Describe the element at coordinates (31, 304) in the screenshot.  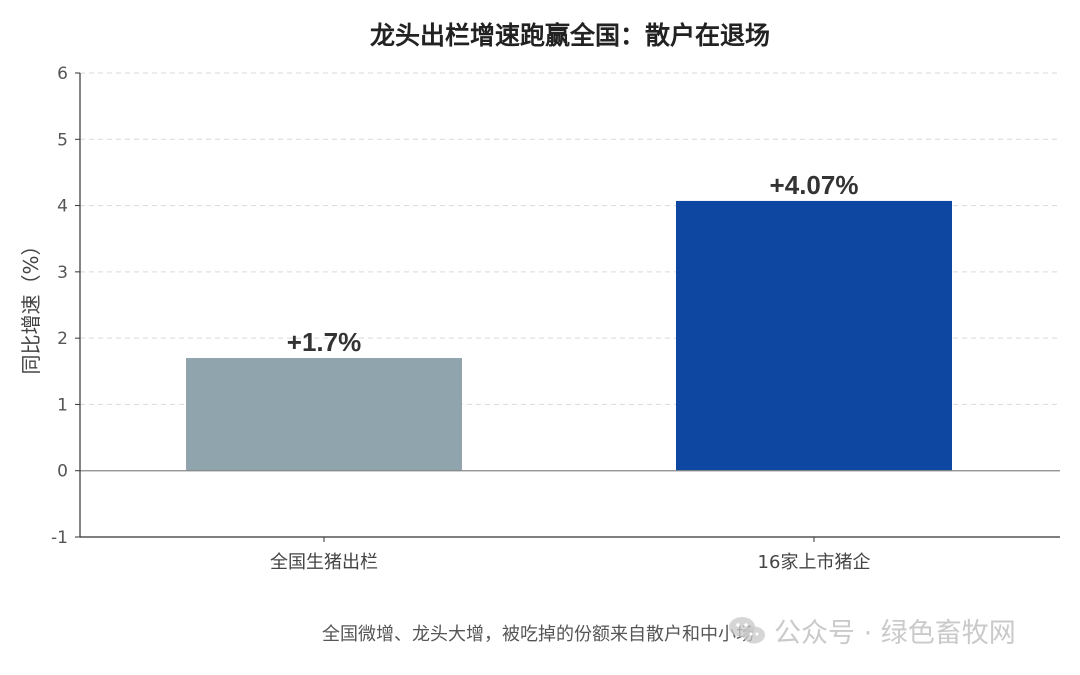
I see `y-axis-label: 同比增速（%）` at that location.